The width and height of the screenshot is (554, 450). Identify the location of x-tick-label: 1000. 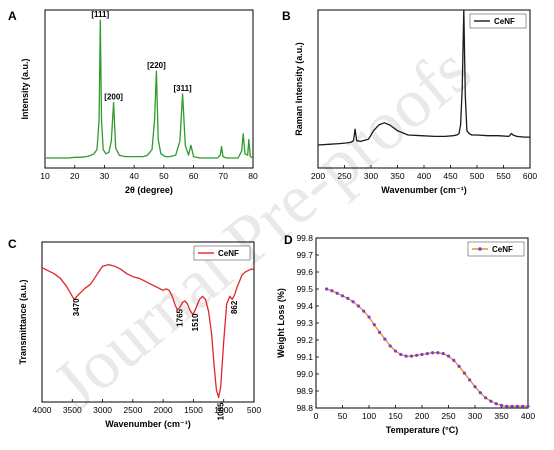
(223, 410).